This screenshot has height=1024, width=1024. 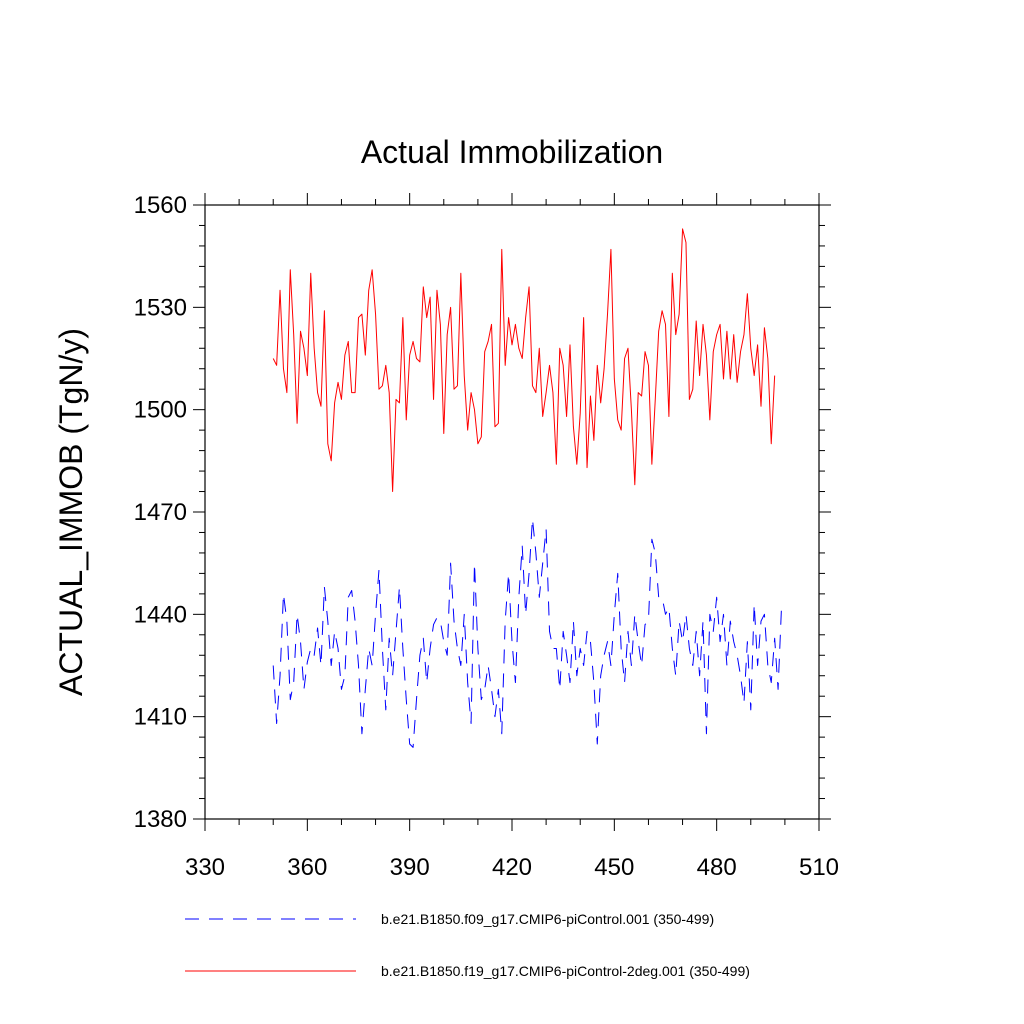 What do you see at coordinates (160, 205) in the screenshot?
I see `y-tick-label: 1560` at bounding box center [160, 205].